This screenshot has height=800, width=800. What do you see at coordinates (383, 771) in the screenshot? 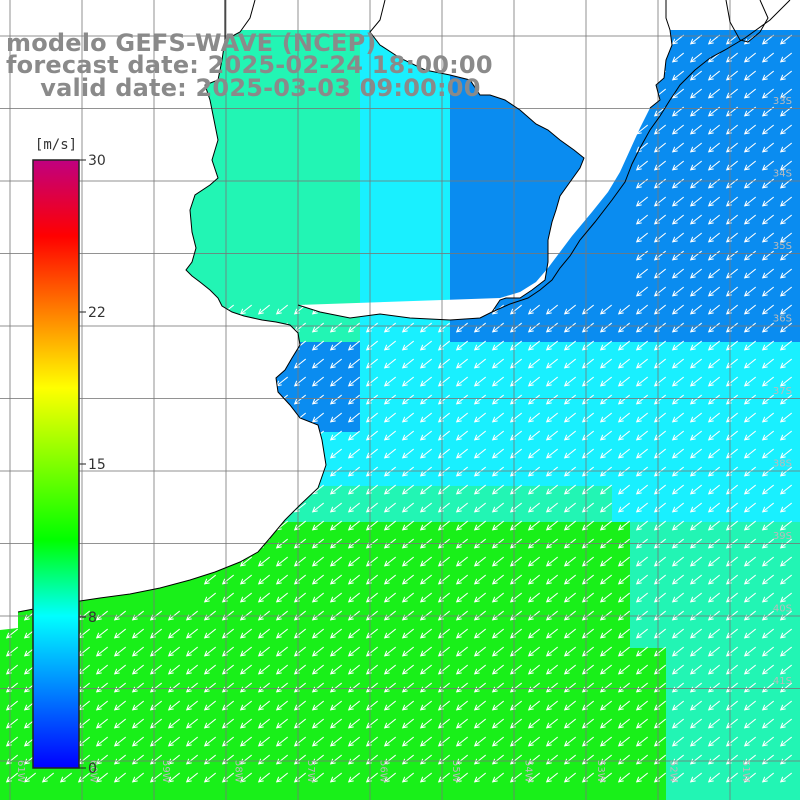
I see `lon-label: 56W` at bounding box center [383, 771].